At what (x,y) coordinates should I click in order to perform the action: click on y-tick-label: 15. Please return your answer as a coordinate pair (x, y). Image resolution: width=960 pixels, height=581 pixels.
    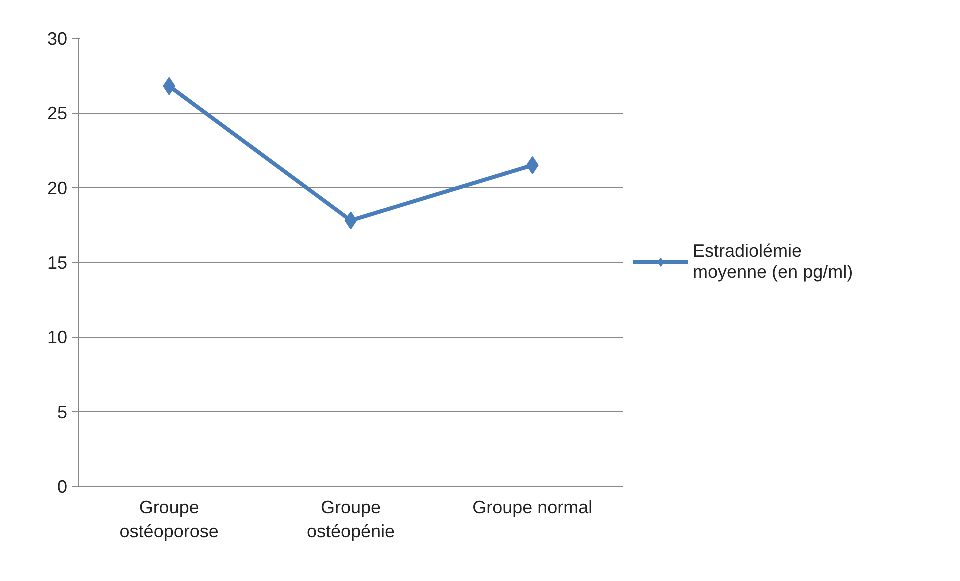
    Looking at the image, I should click on (57, 263).